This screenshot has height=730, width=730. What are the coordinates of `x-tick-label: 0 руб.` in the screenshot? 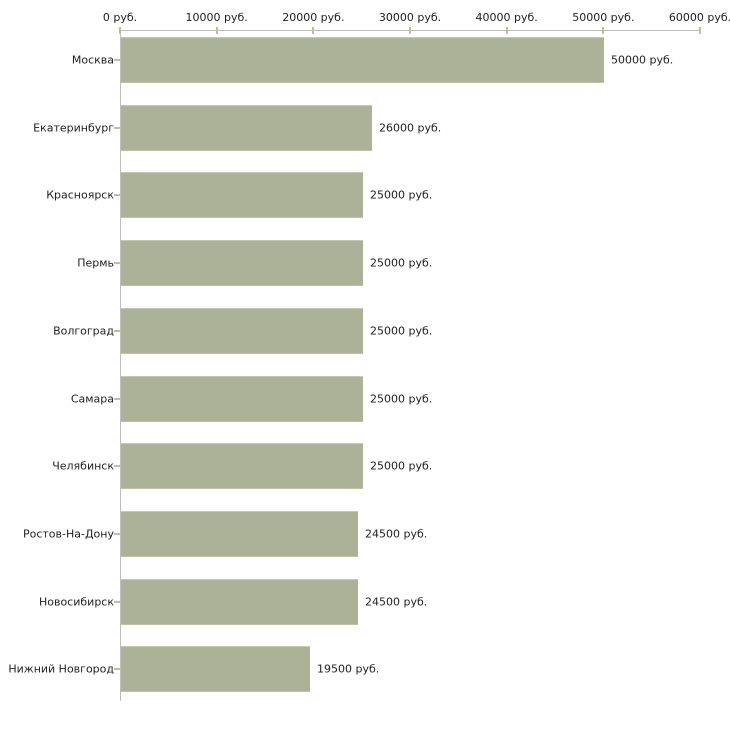 It's located at (120, 17).